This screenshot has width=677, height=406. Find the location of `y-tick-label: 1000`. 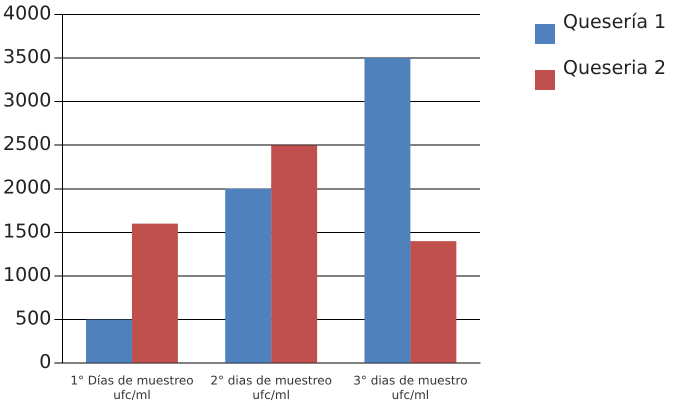

y-tick-label: 1000 is located at coordinates (27, 275).